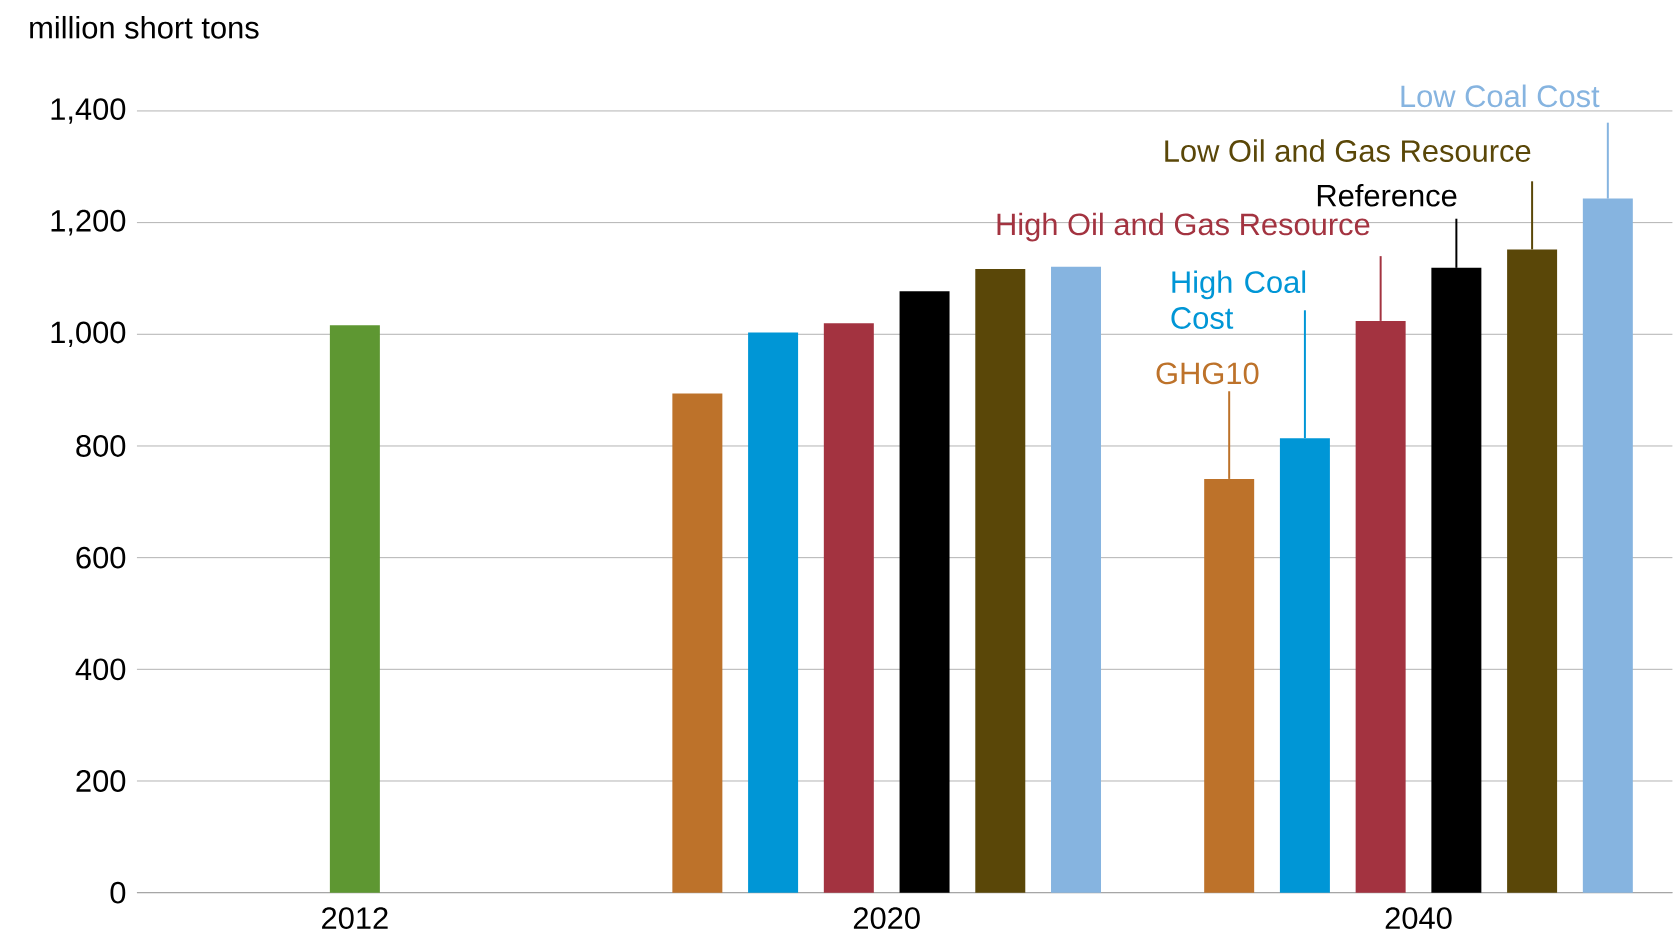 The width and height of the screenshot is (1673, 946). I want to click on x-tick-label: 2020, so click(886, 918).